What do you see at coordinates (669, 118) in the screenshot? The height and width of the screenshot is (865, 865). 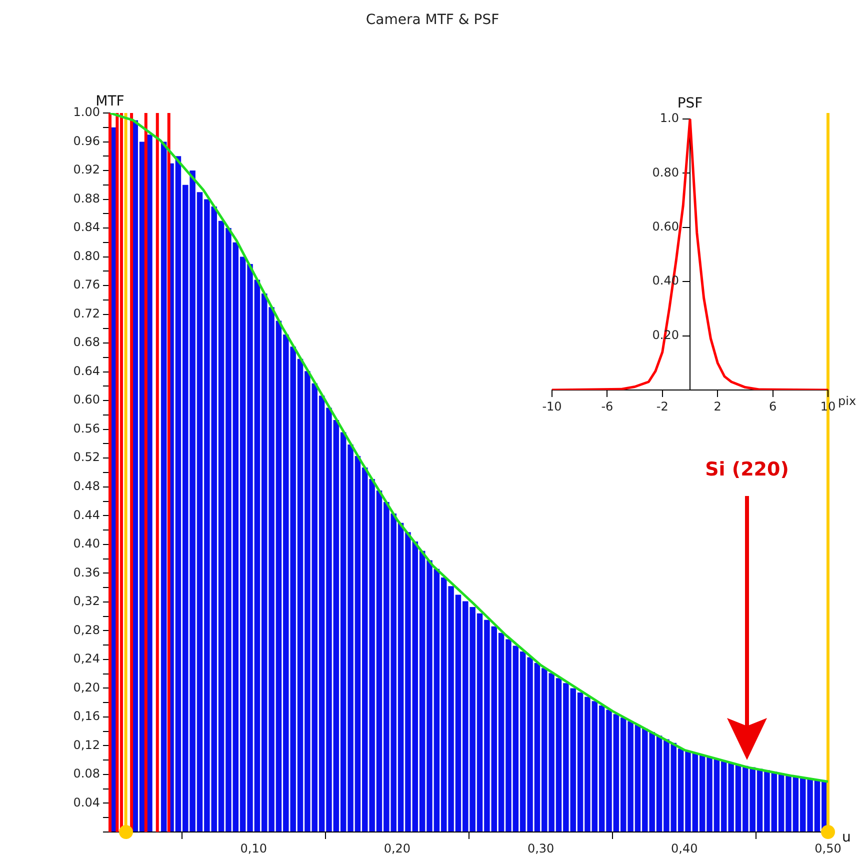 I see `y-tick-label: 1.0` at bounding box center [669, 118].